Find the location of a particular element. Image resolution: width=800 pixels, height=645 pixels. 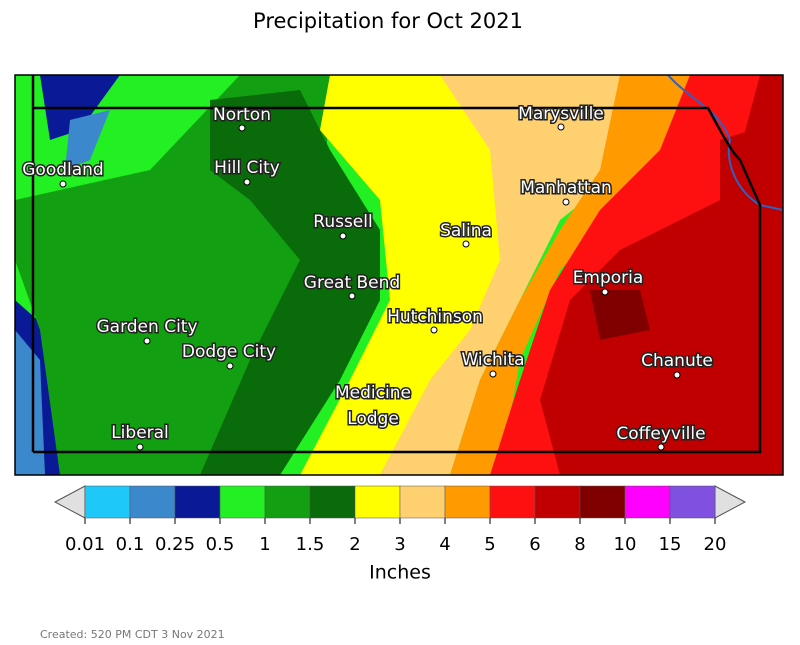

city-label: Liberal is located at coordinates (140, 433).